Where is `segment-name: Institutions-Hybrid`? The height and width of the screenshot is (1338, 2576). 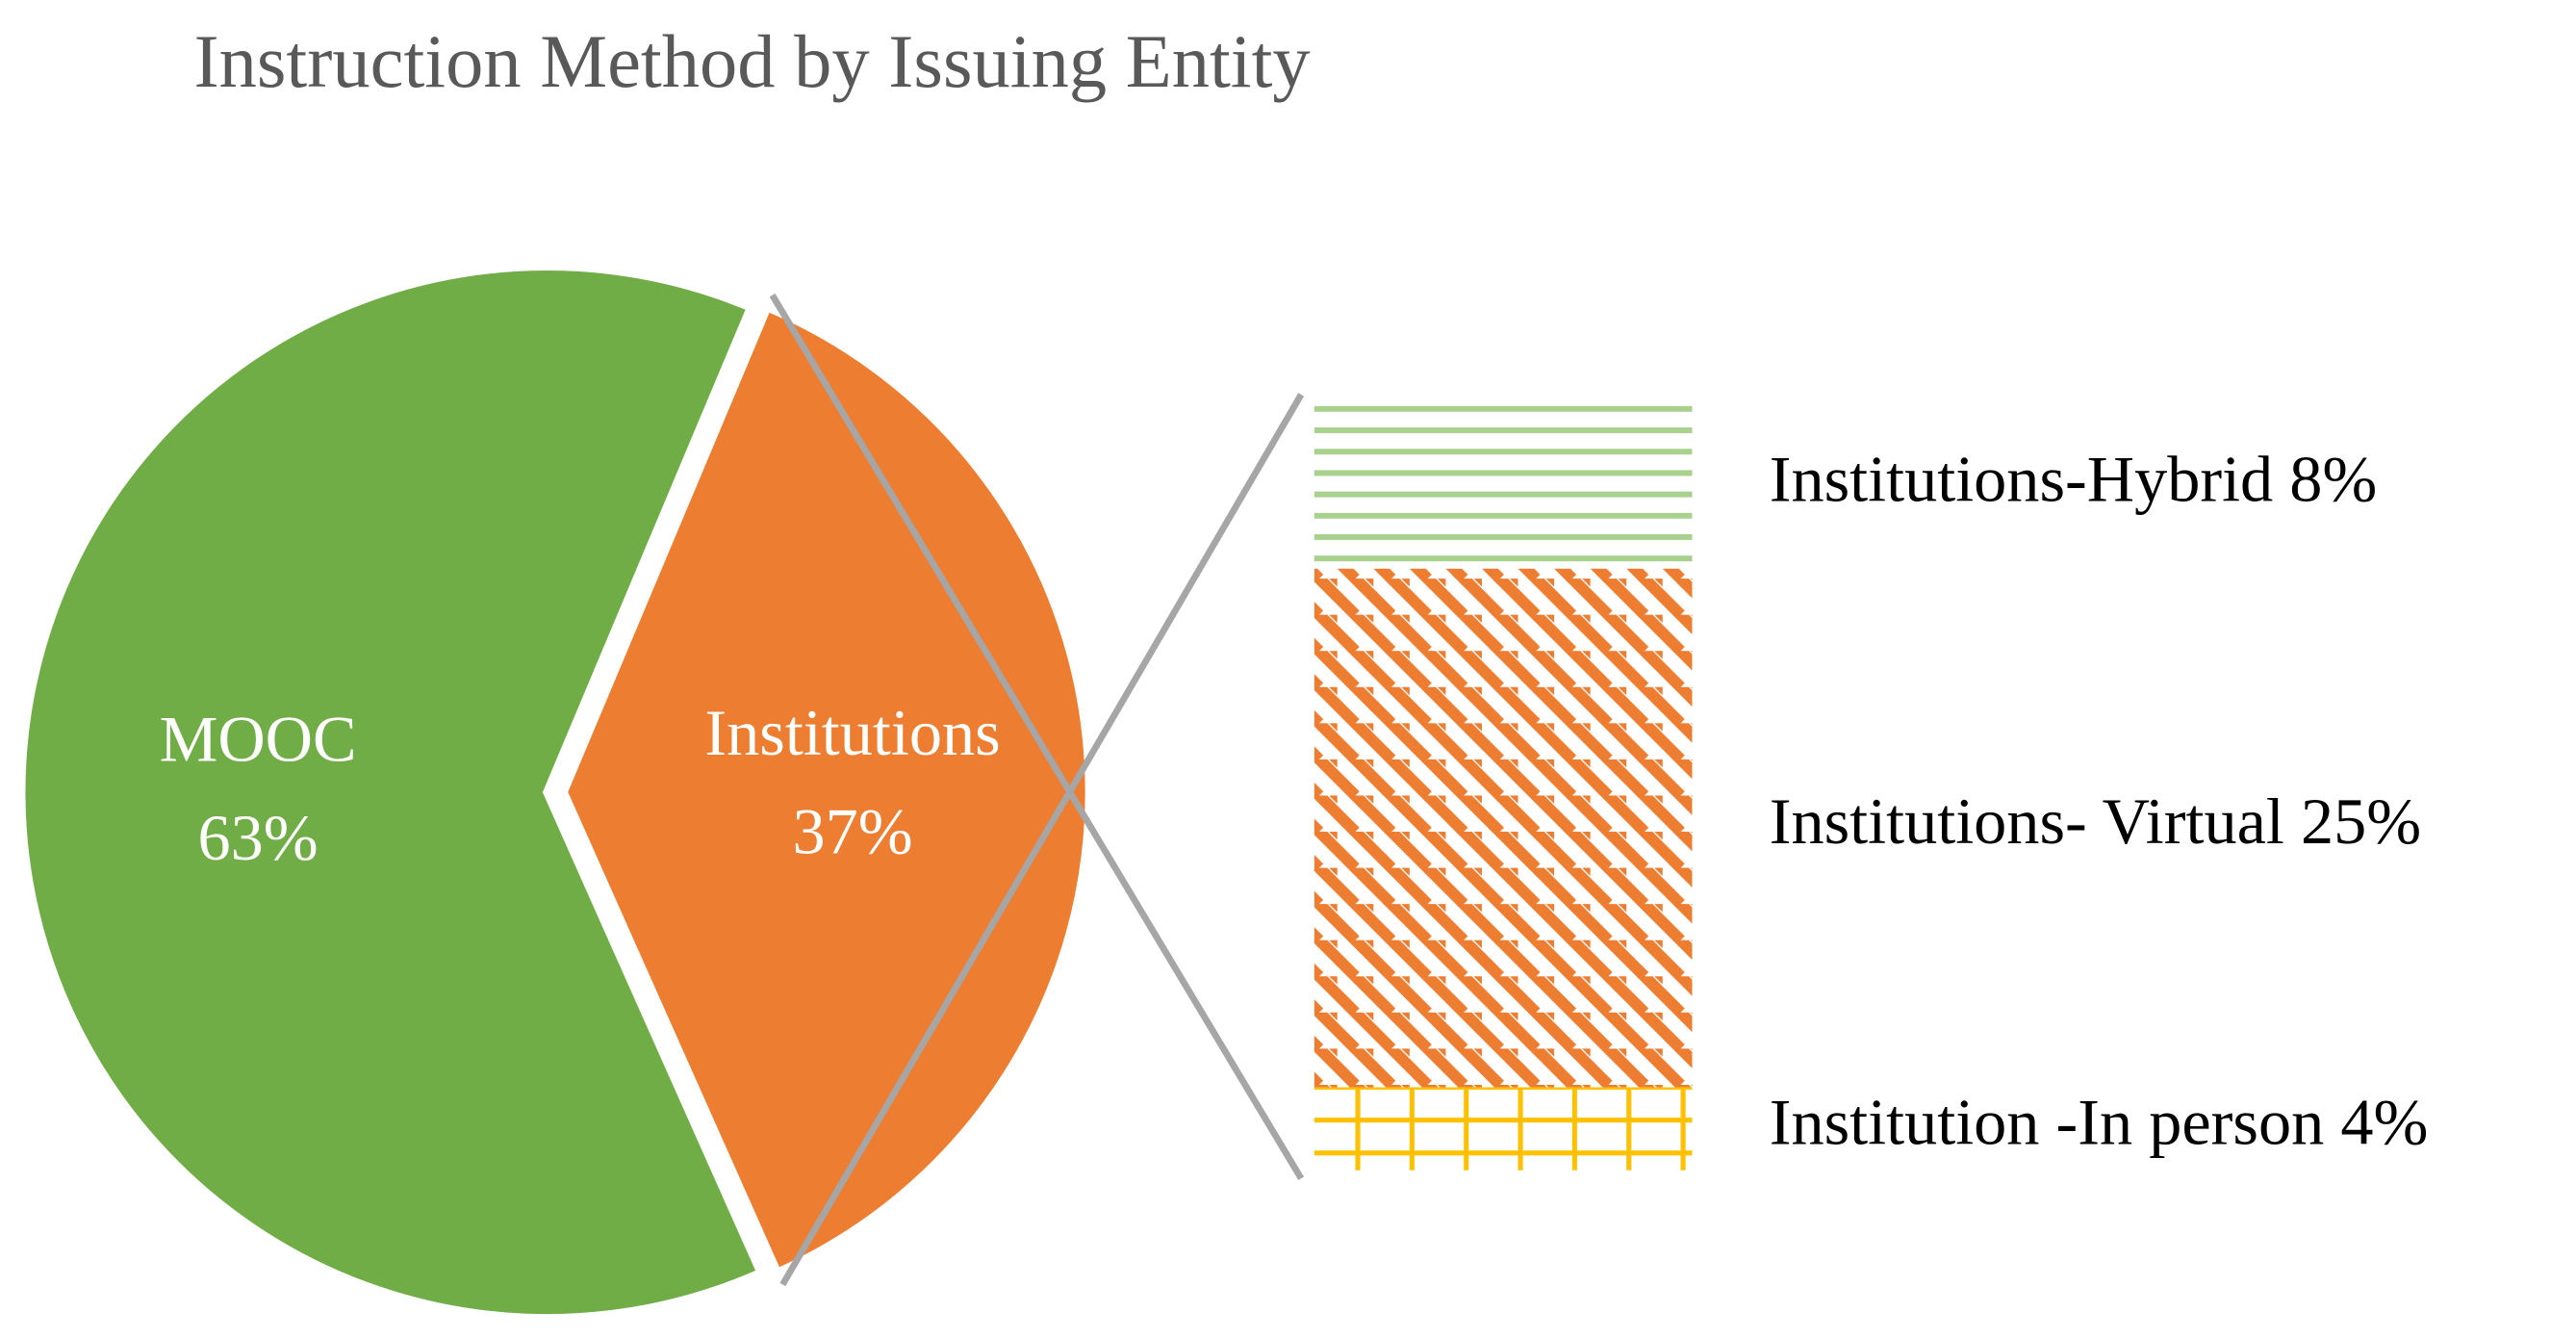 segment-name: Institutions-Hybrid is located at coordinates (2021, 479).